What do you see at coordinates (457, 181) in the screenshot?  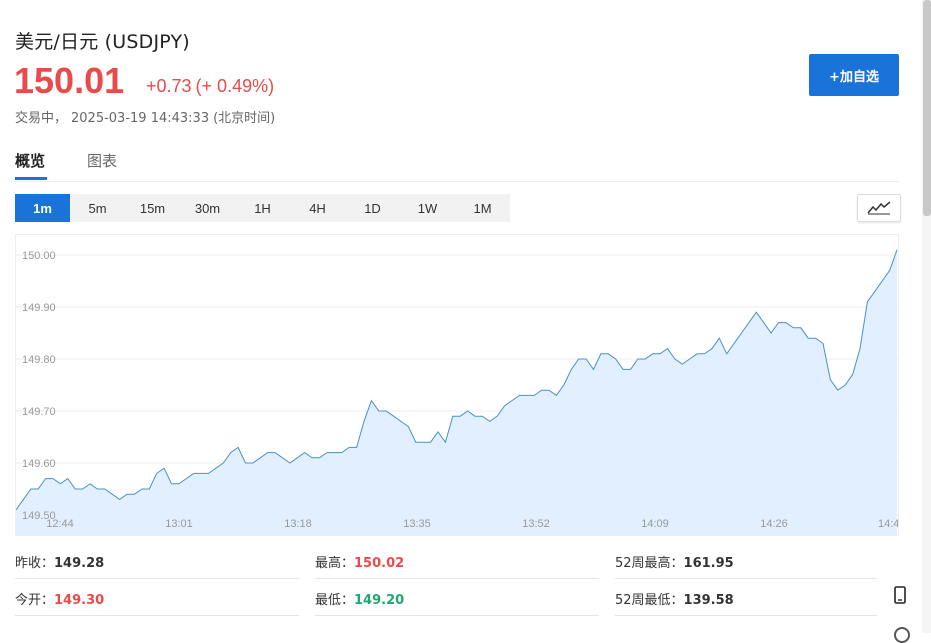 I see `tab-divider` at bounding box center [457, 181].